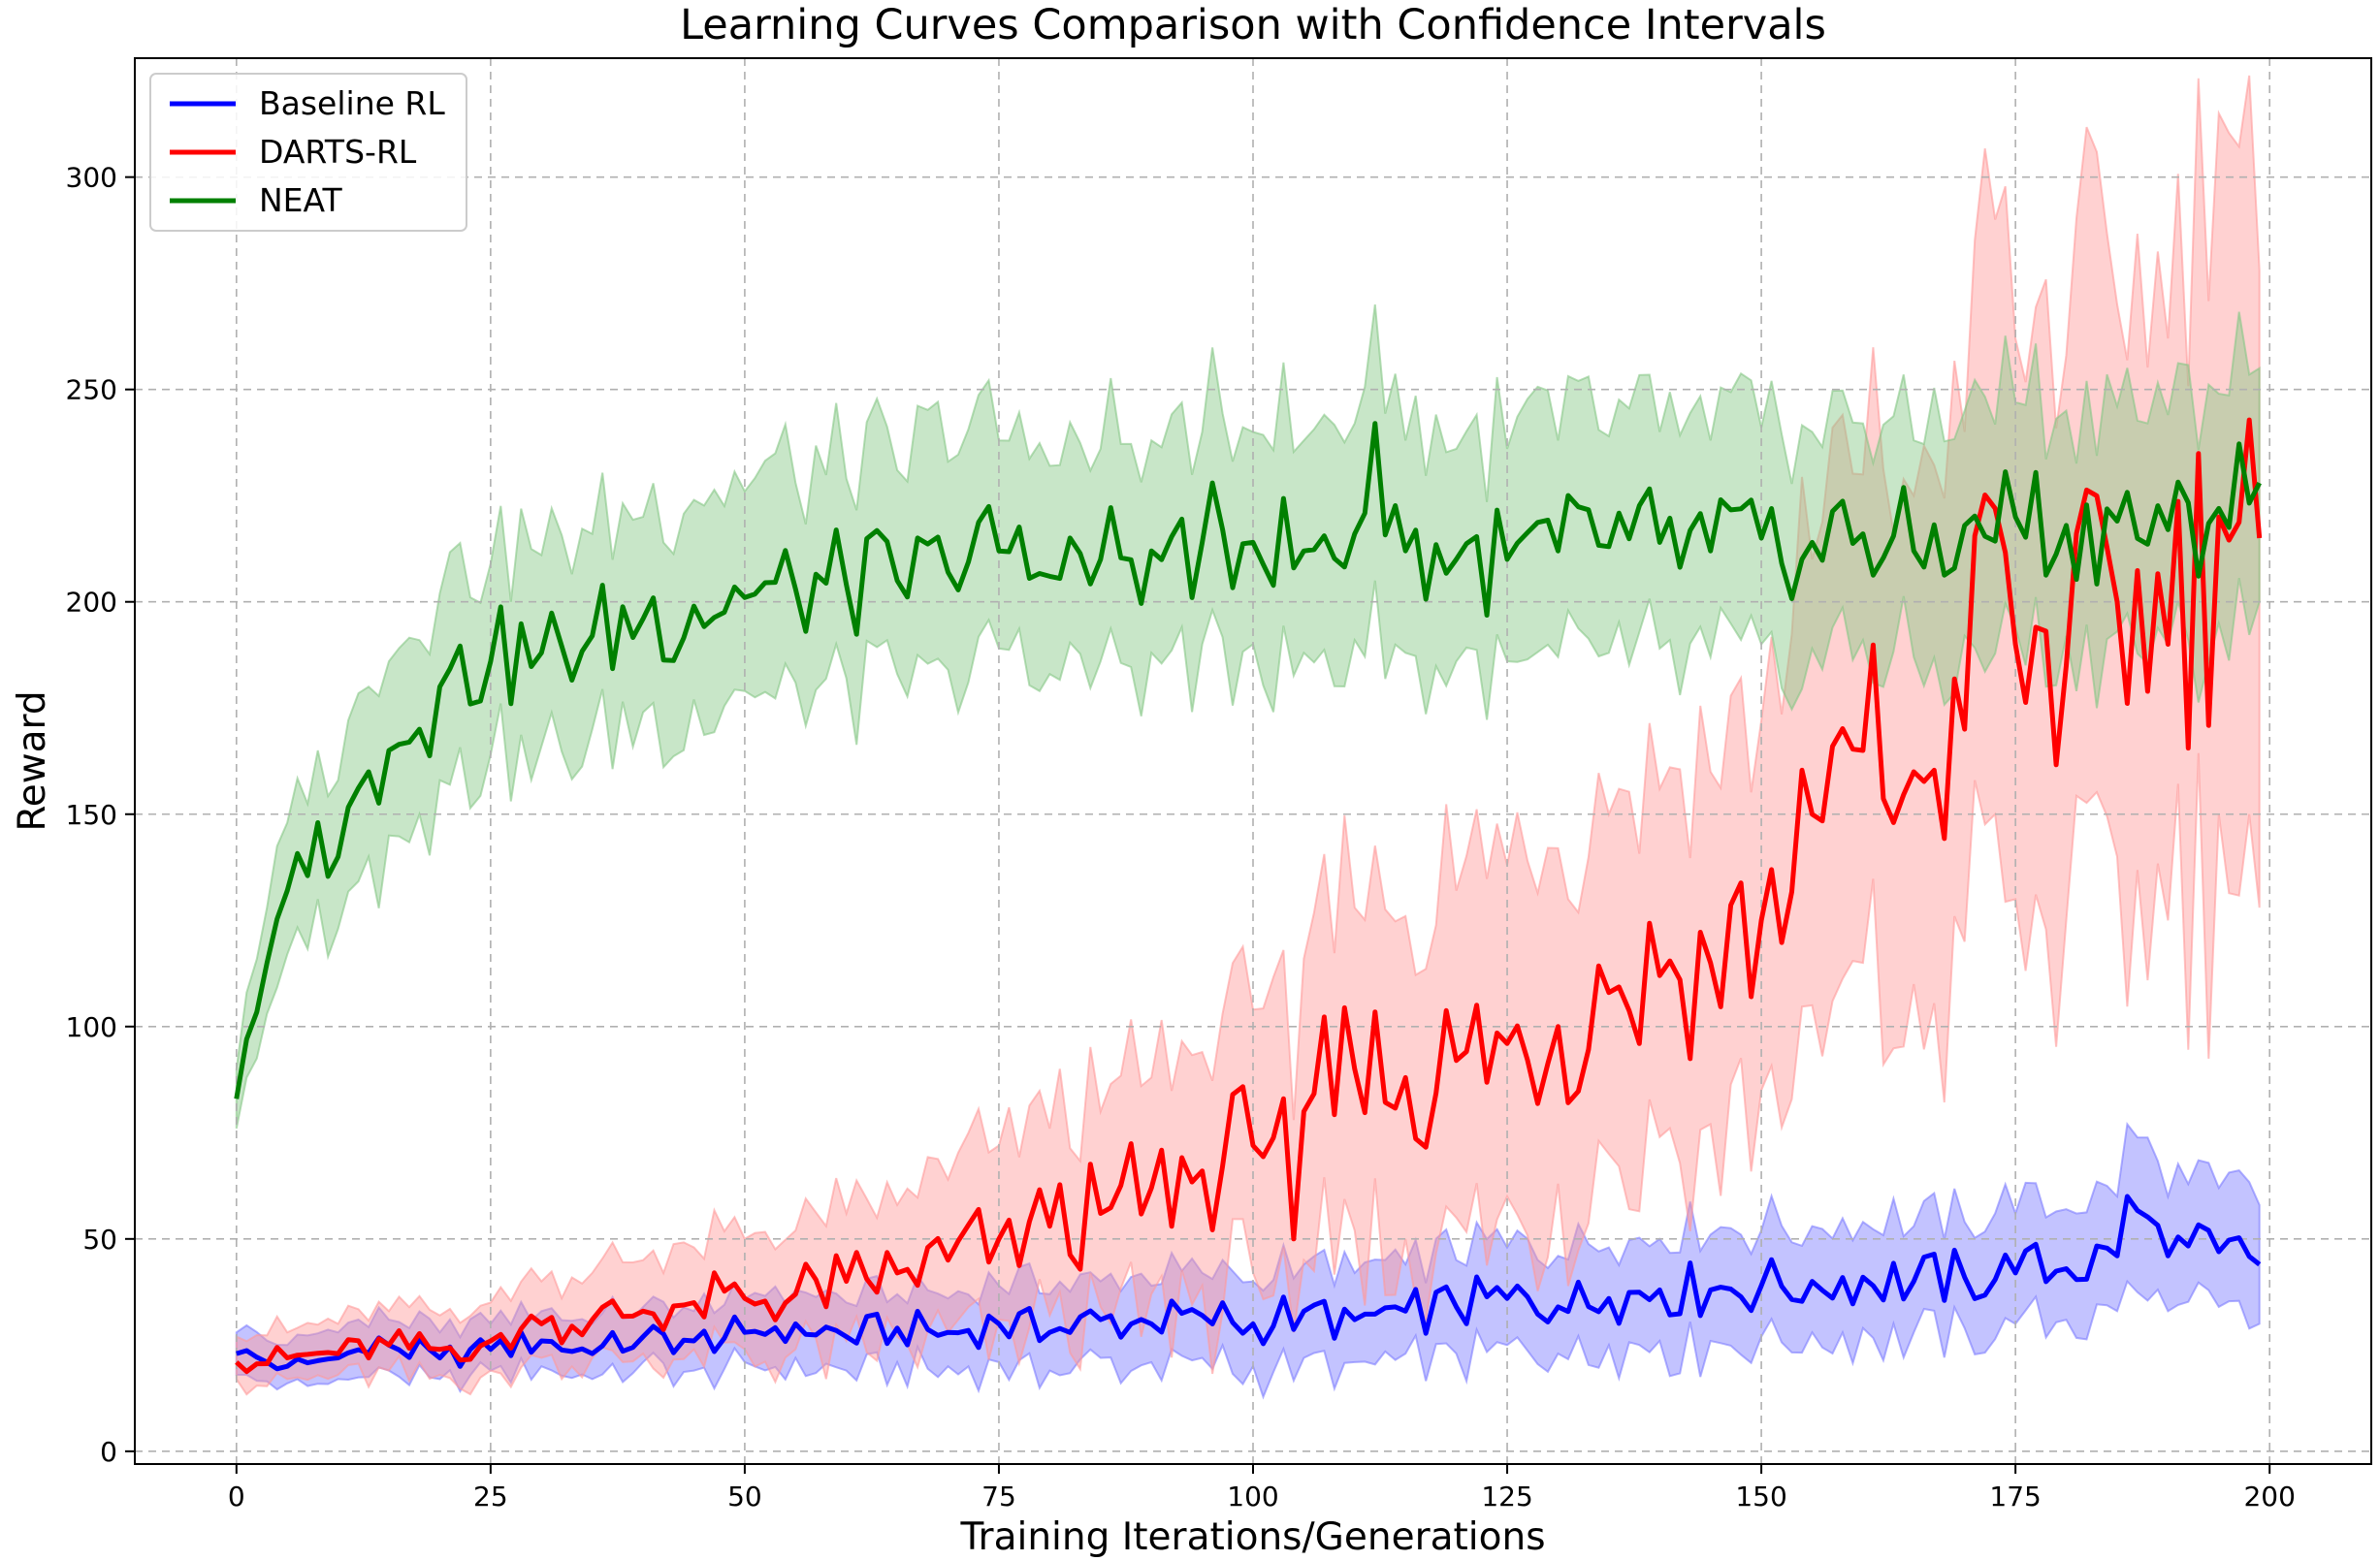 The image size is (2380, 1561). Describe the element at coordinates (99, 1240) in the screenshot. I see `y-tick-label: 50` at that location.